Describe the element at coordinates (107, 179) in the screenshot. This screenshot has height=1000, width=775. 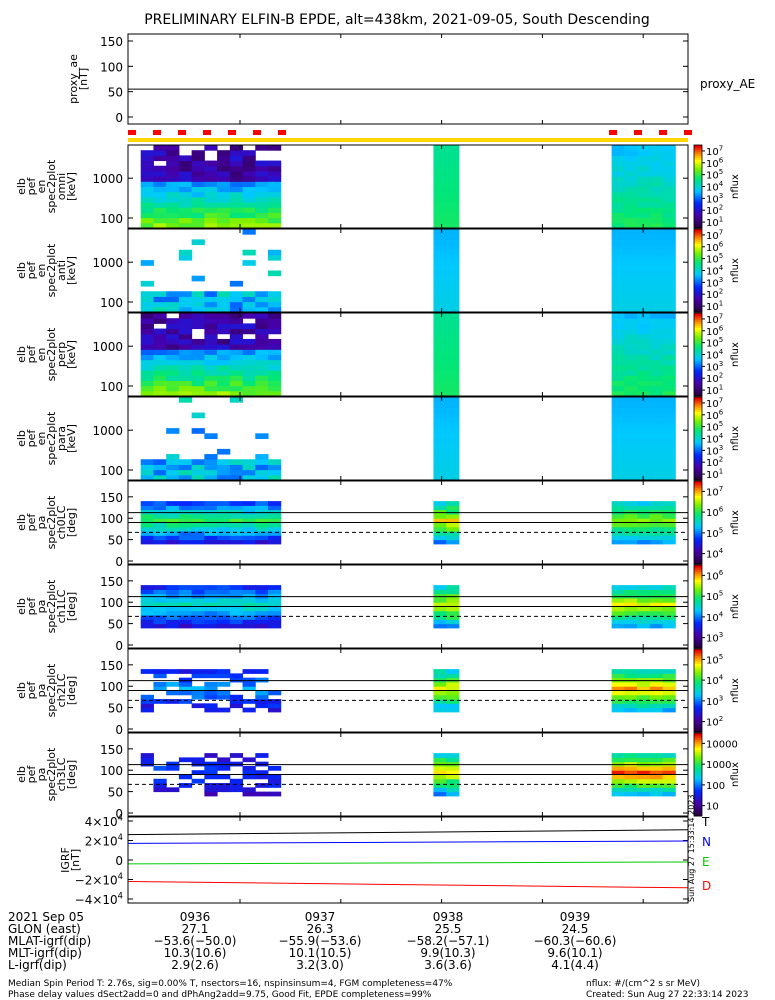
I see `y-tick-label: 1000` at that location.